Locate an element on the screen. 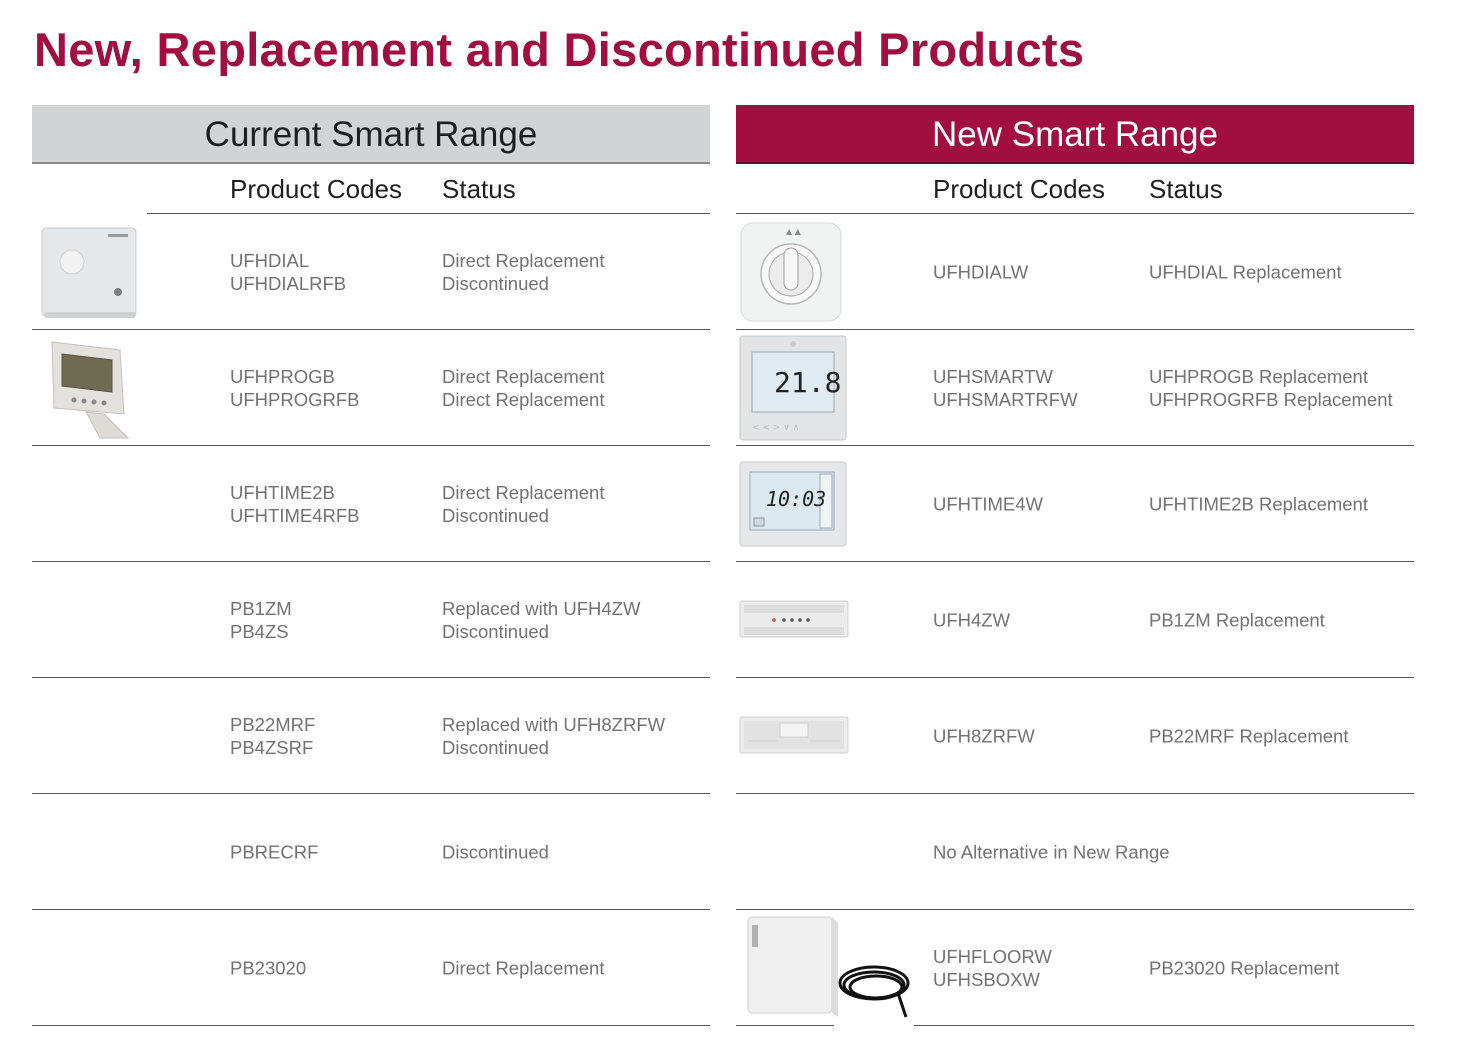  display-time: 10:03 is located at coordinates (796, 499).